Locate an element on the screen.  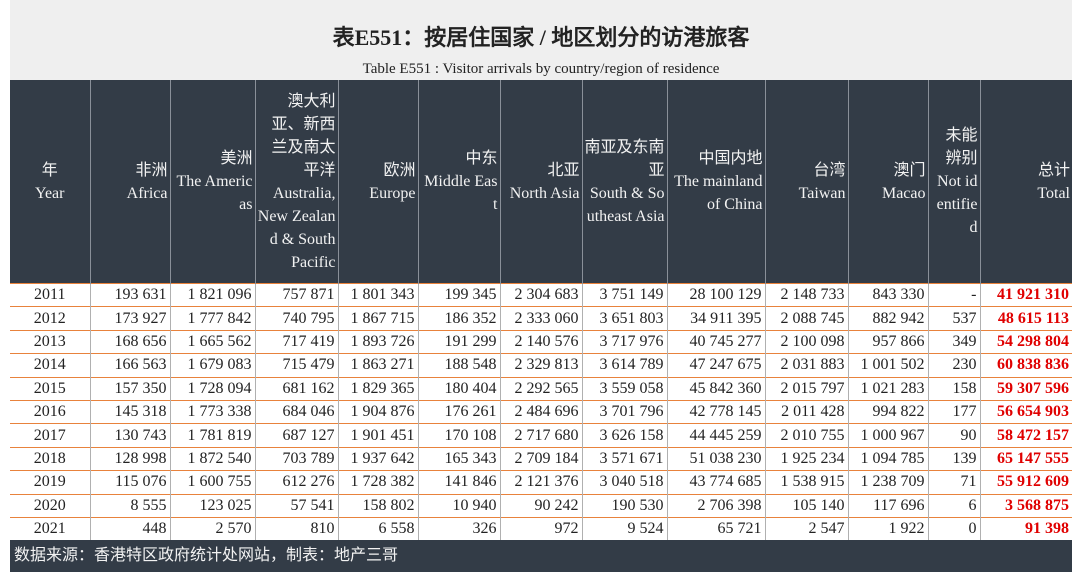
cell: 994 822 is located at coordinates (887, 411).